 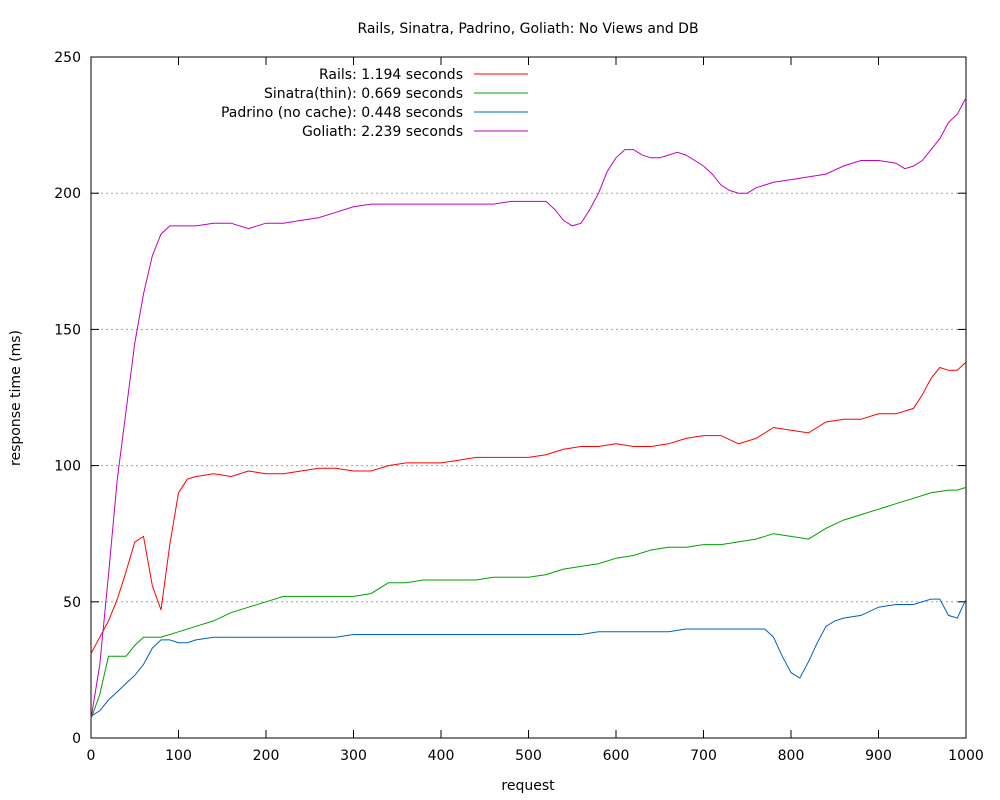 I want to click on y-tick-label: 0, so click(x=76, y=739).